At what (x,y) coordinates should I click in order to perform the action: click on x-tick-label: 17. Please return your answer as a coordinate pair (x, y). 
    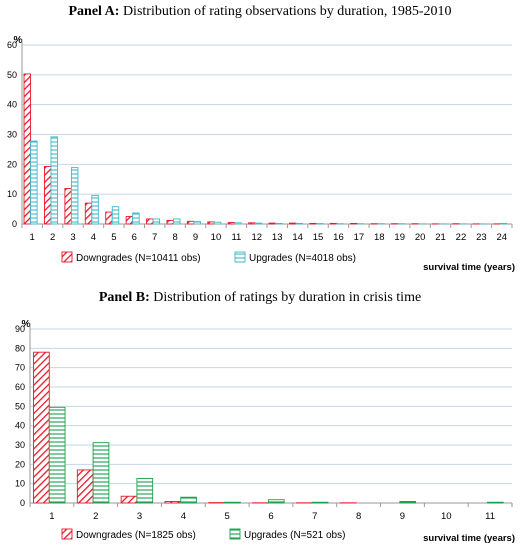
    Looking at the image, I should click on (359, 237).